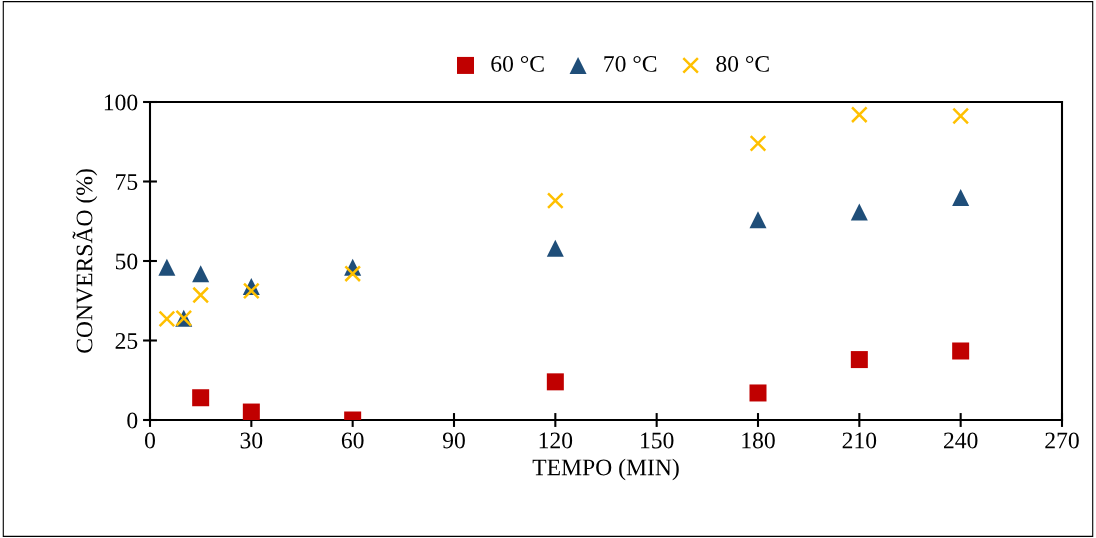 The image size is (1096, 538). I want to click on x-tick-label: 240, so click(960, 440).